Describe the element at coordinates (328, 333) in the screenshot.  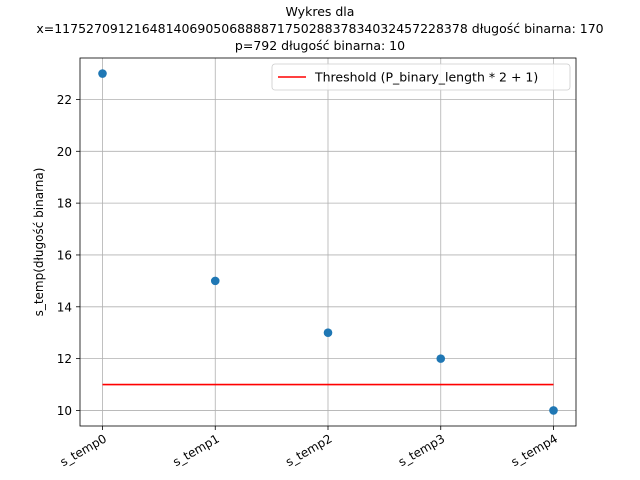
I see `data-point-s_temp2` at that location.